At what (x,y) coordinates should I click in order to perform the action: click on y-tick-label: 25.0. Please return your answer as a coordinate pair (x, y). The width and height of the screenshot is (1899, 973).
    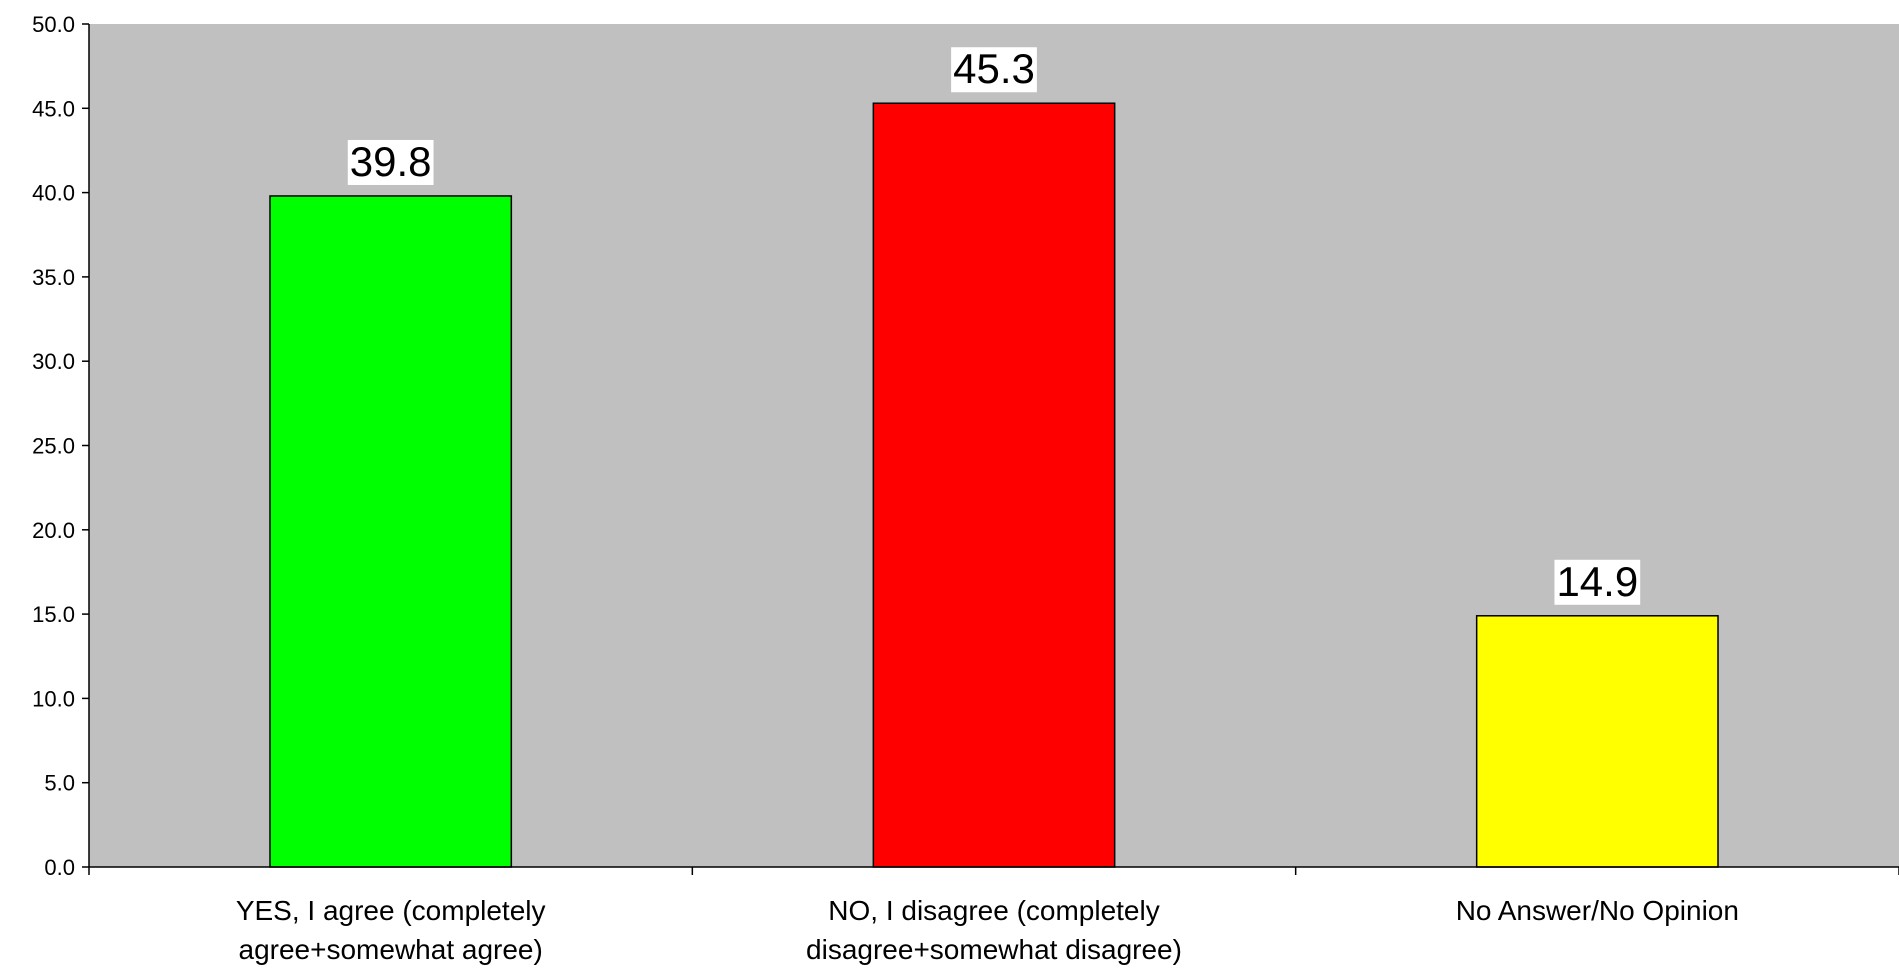
    Looking at the image, I should click on (53, 446).